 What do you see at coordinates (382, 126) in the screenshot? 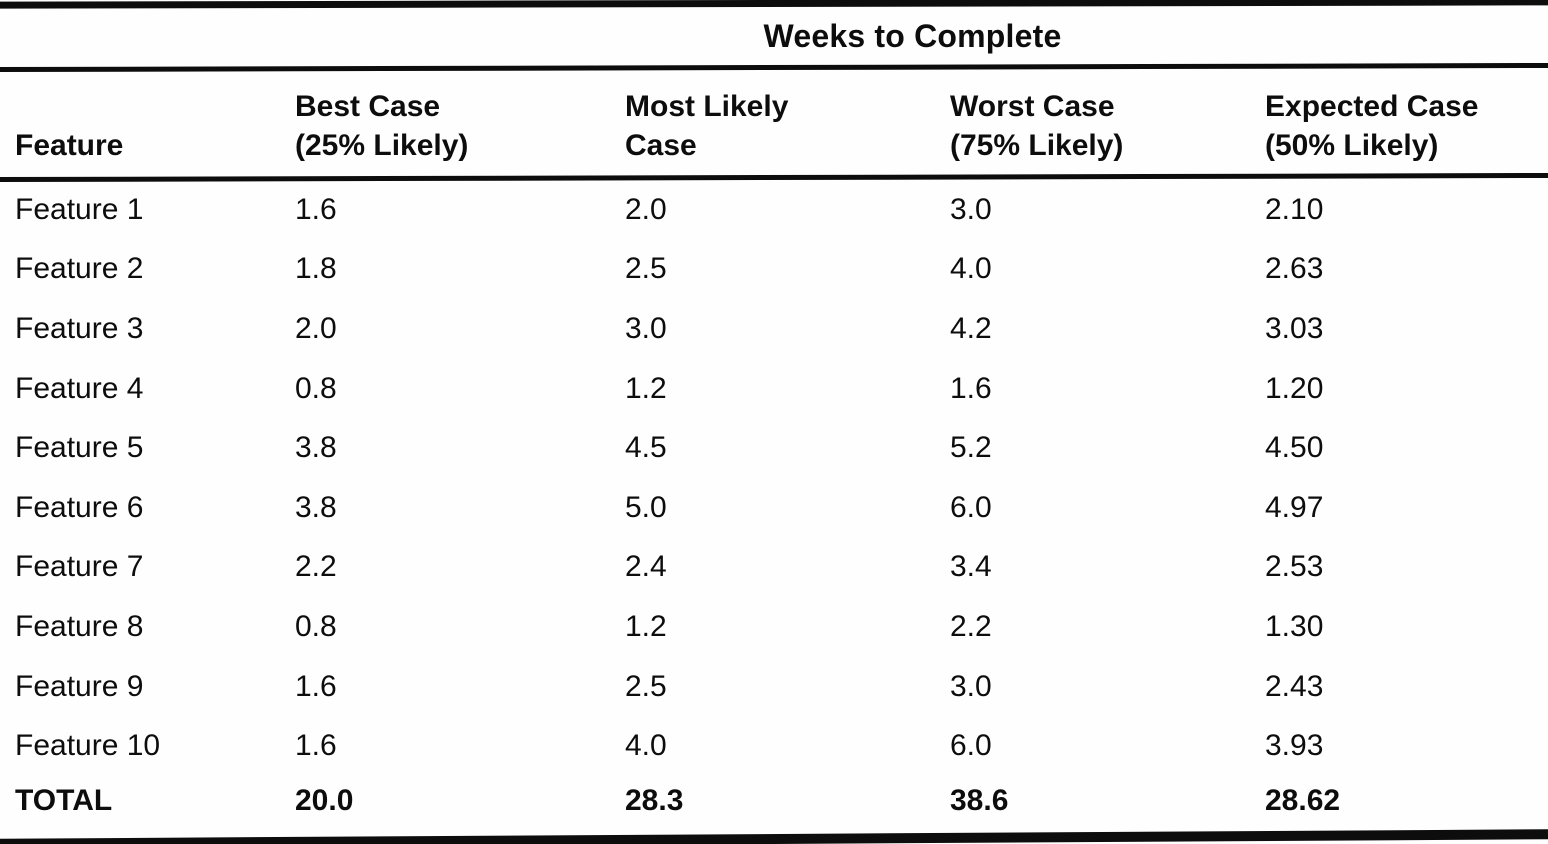
I see `column-header-best: Best Case (25% Likely)` at bounding box center [382, 126].